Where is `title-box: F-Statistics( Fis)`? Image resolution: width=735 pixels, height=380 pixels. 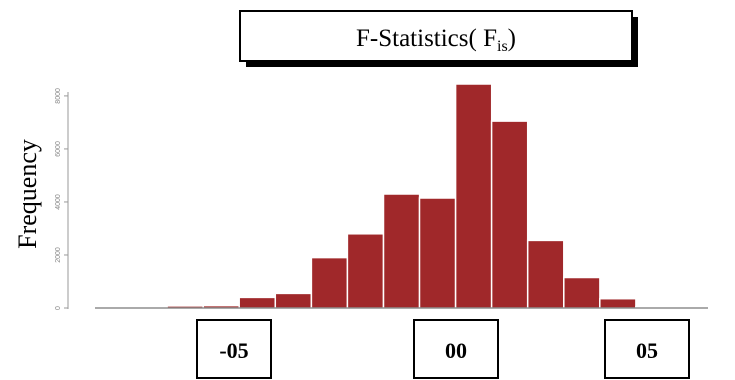 title-box: F-Statistics( Fis) is located at coordinates (438, 38).